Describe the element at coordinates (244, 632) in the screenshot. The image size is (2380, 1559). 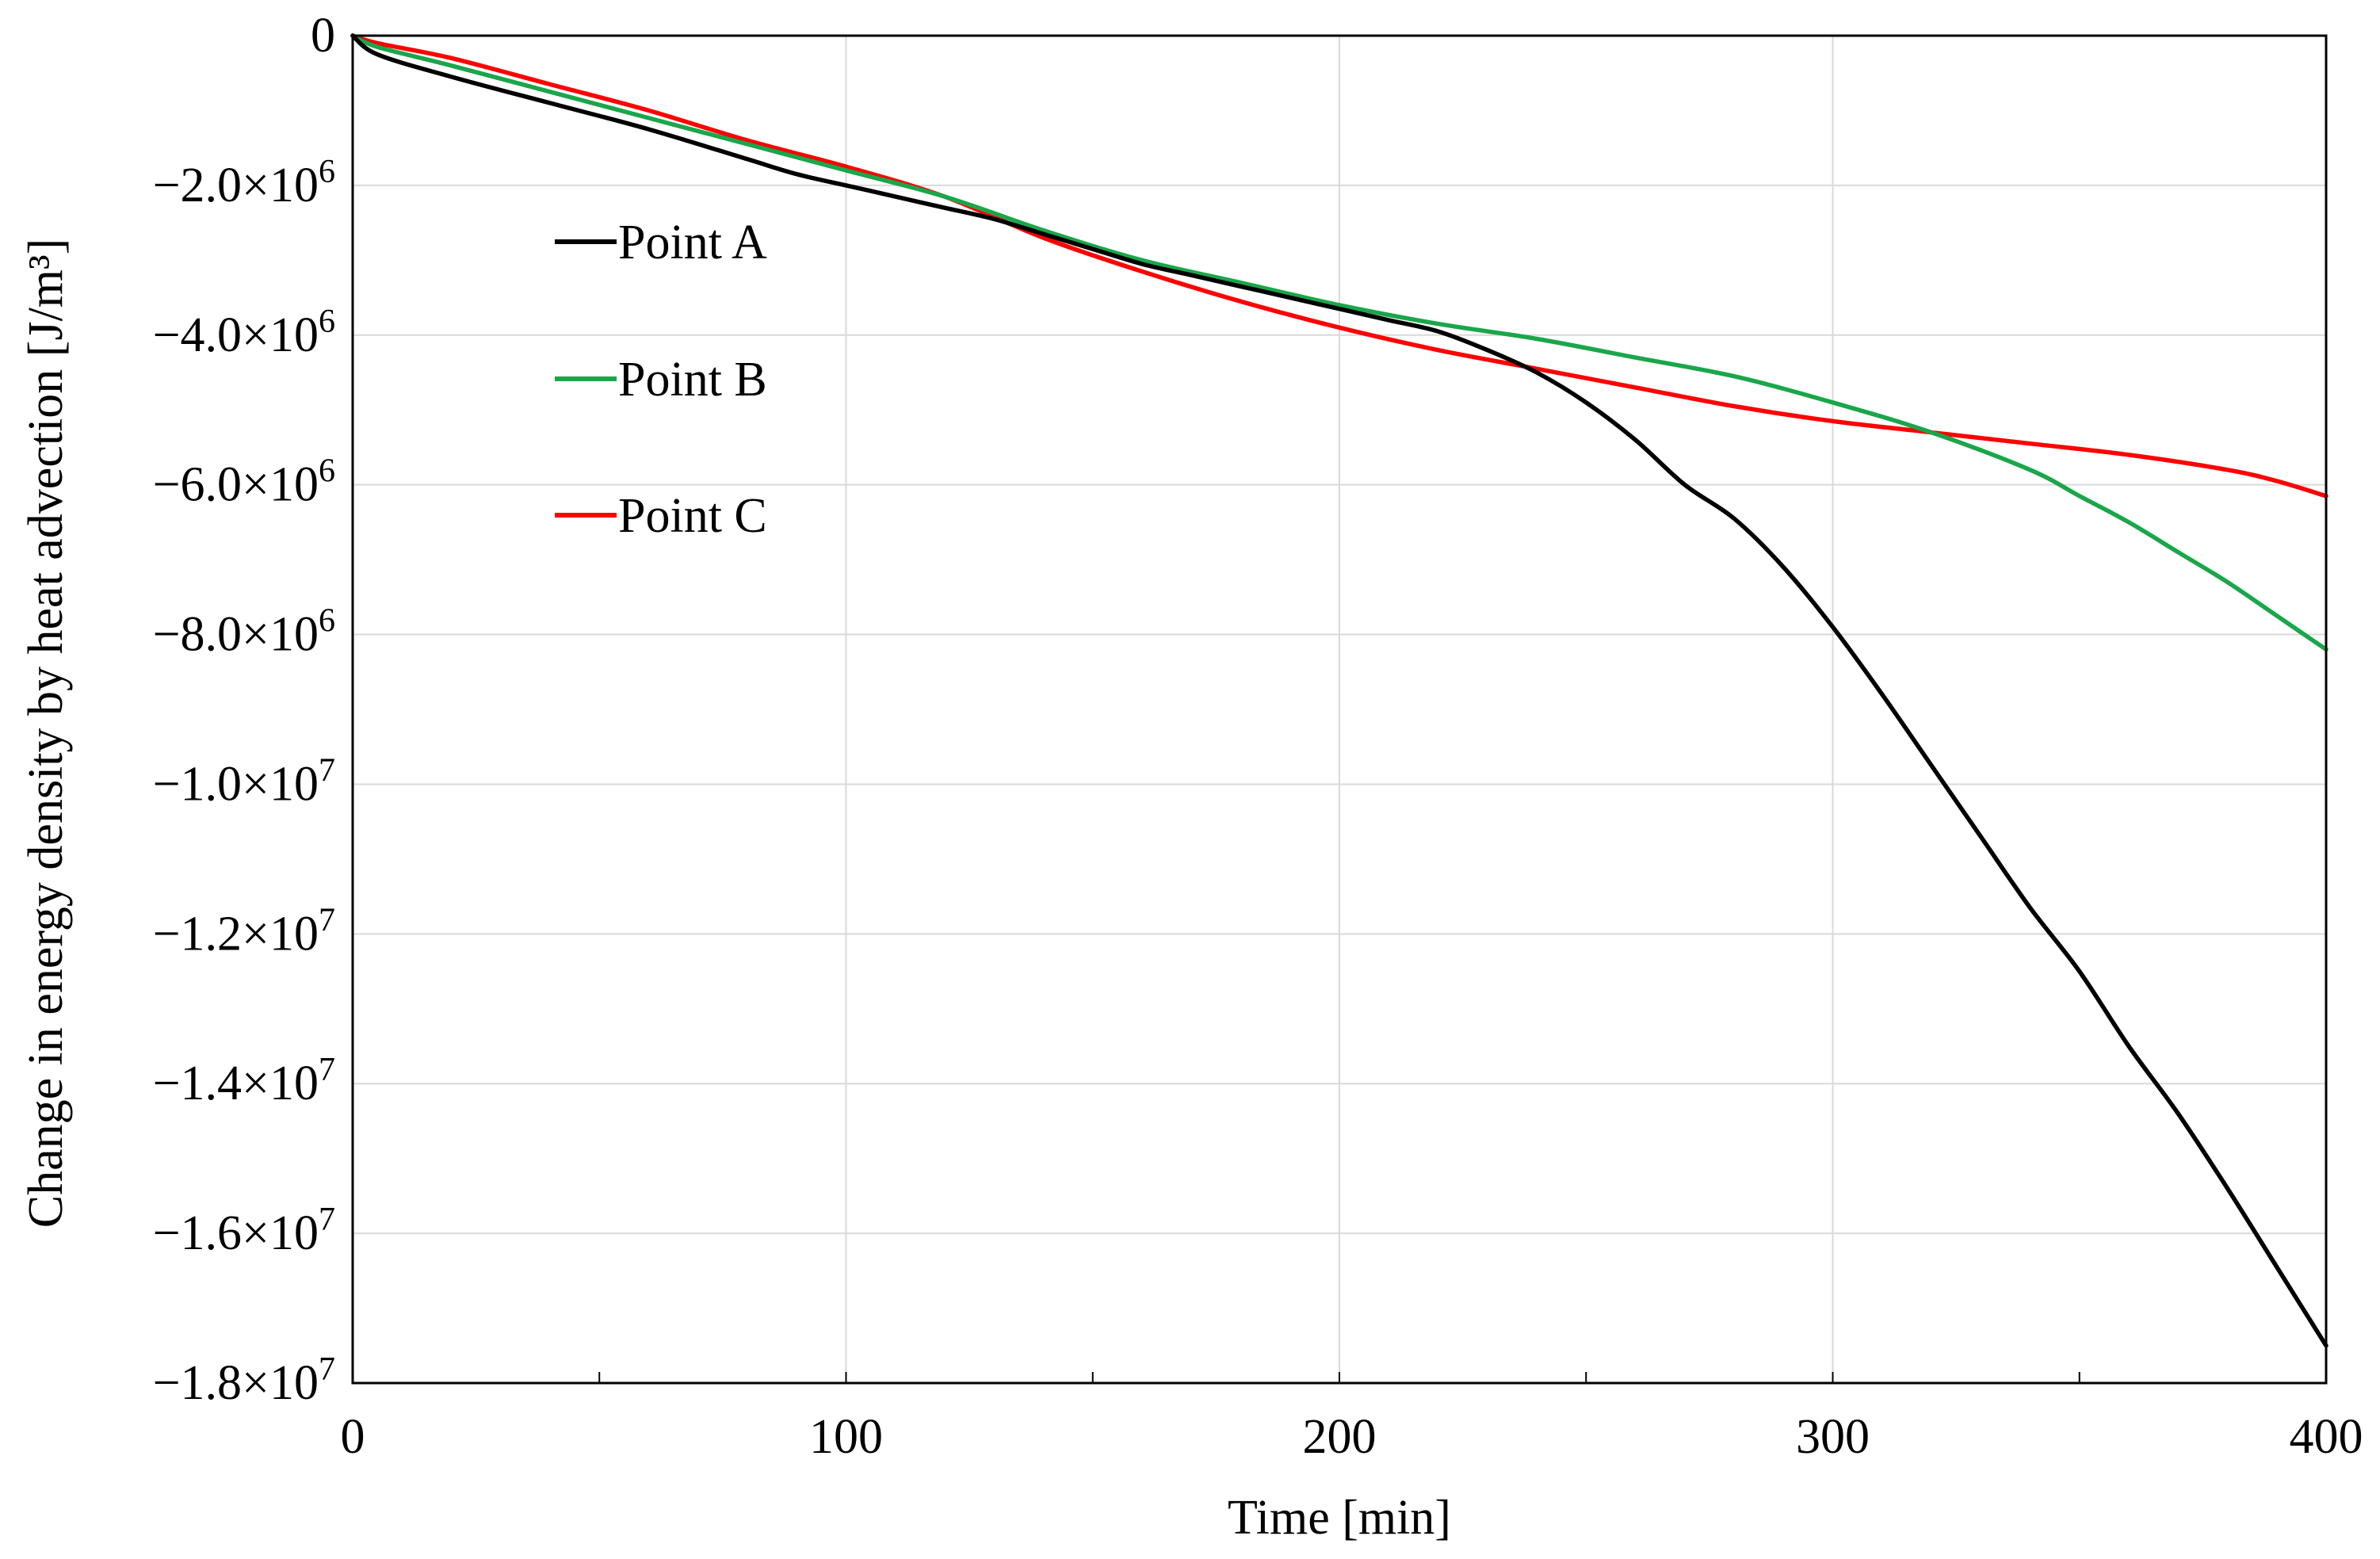
I see `y-tick-label: −8.0×10⁶` at that location.